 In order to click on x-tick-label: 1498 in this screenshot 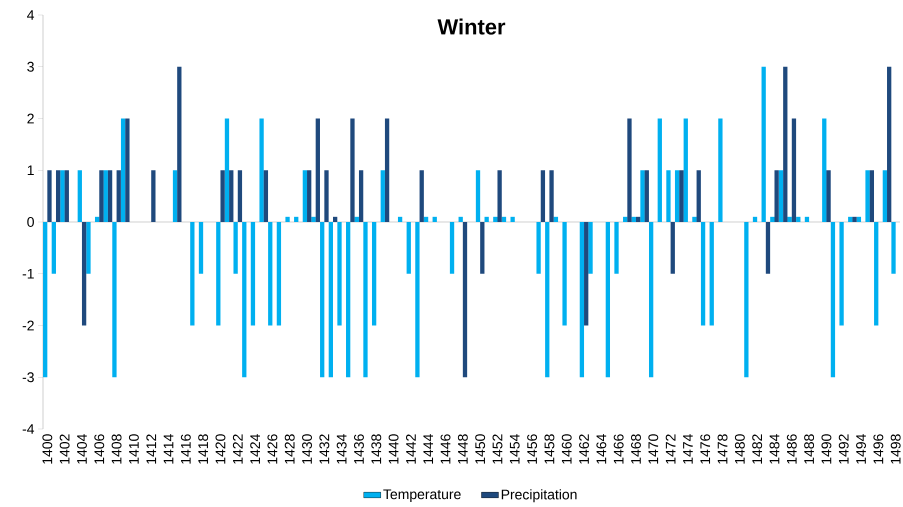, I will do `click(895, 449)`.